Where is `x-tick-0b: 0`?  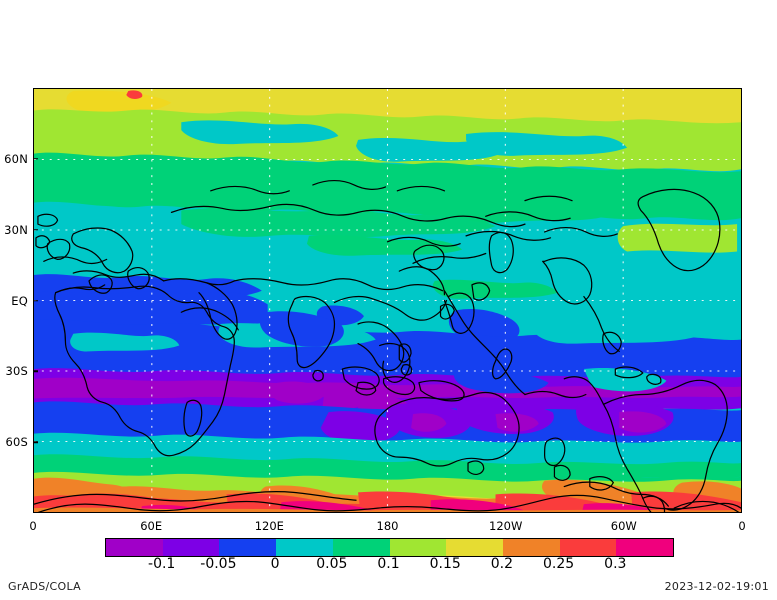
x-tick-0b: 0 is located at coordinates (742, 526).